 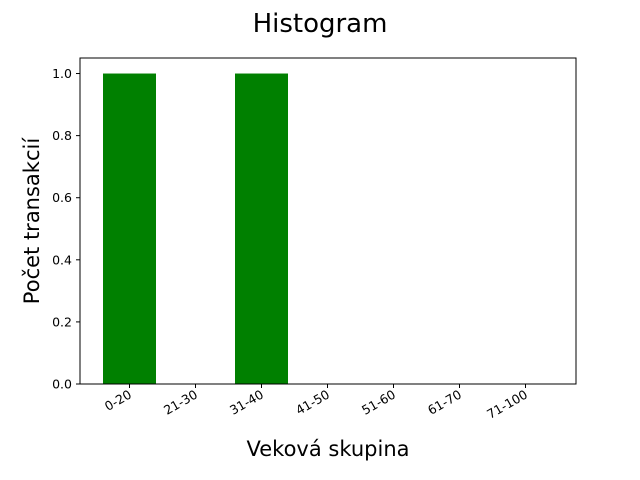 What do you see at coordinates (62, 259) in the screenshot?
I see `y-tick-label: 0.4` at bounding box center [62, 259].